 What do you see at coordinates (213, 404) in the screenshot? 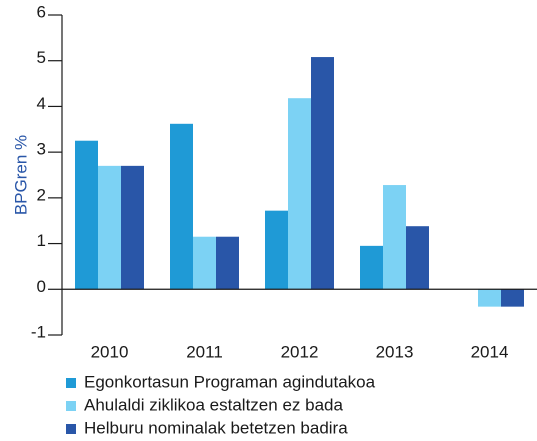
I see `legend-label: Ahulaldi ziklikoa estaltzen ez bada` at bounding box center [213, 404].